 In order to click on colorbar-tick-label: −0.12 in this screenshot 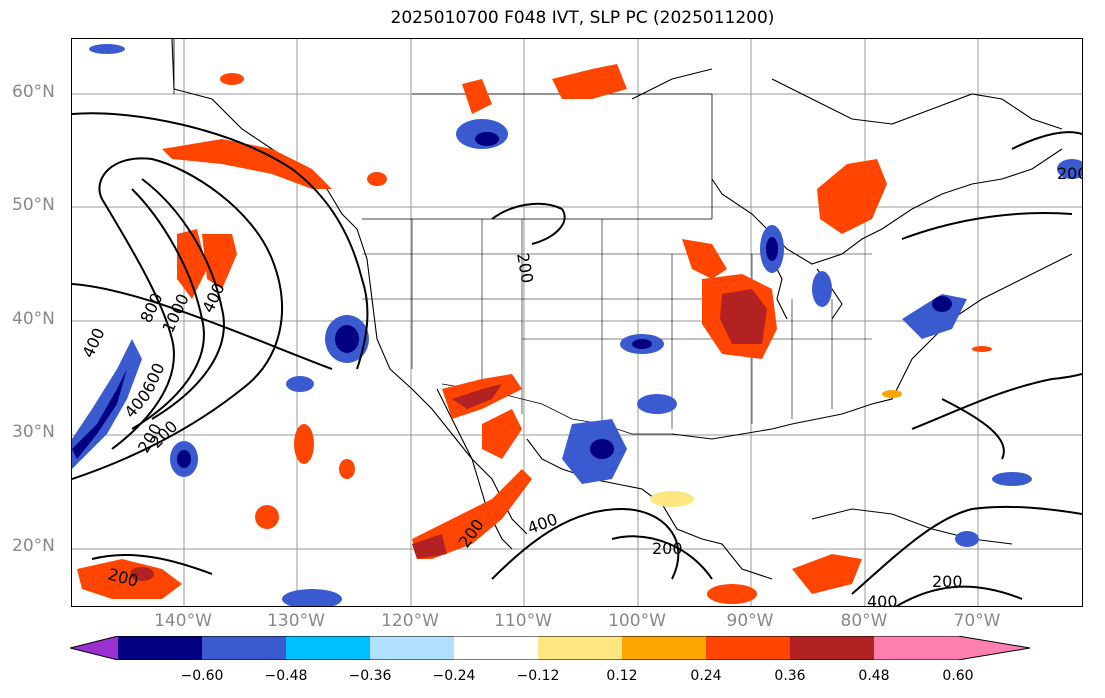, I will do `click(538, 676)`.